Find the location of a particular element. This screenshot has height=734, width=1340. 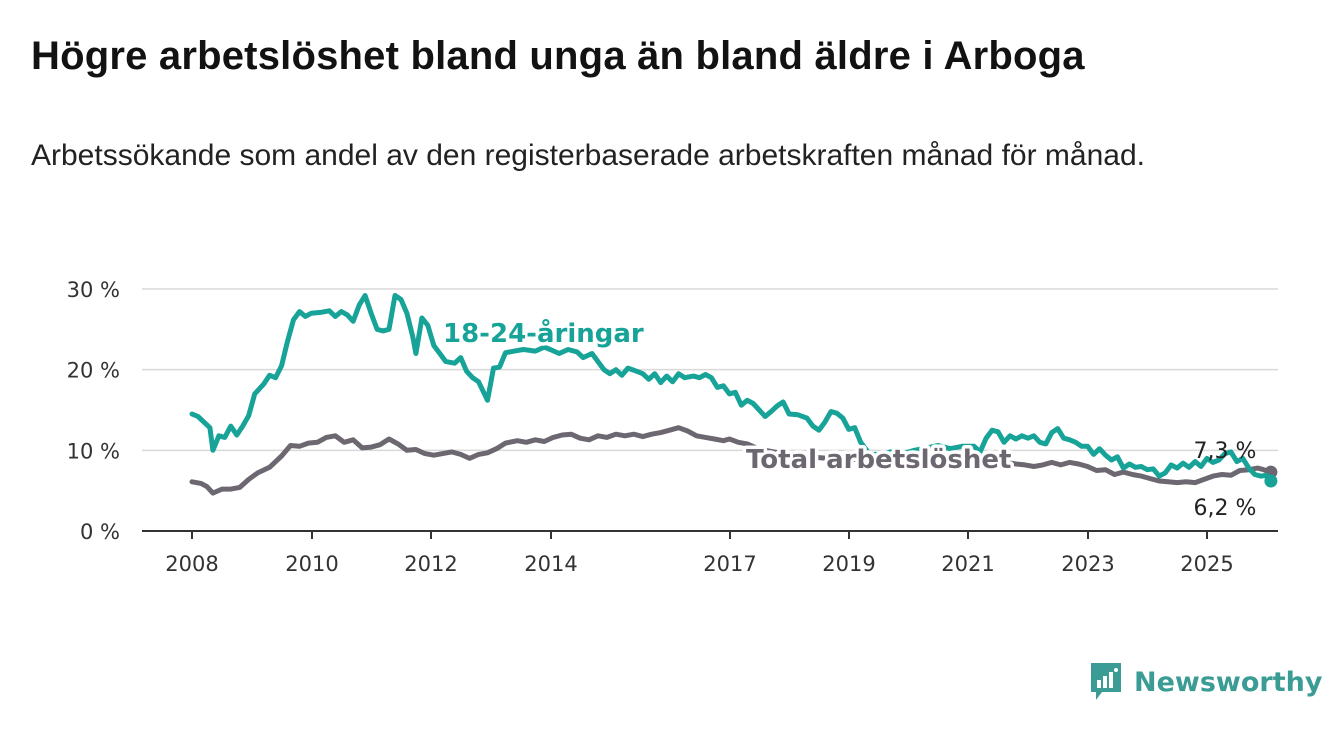

brand-name: Newsworthy is located at coordinates (1228, 682).